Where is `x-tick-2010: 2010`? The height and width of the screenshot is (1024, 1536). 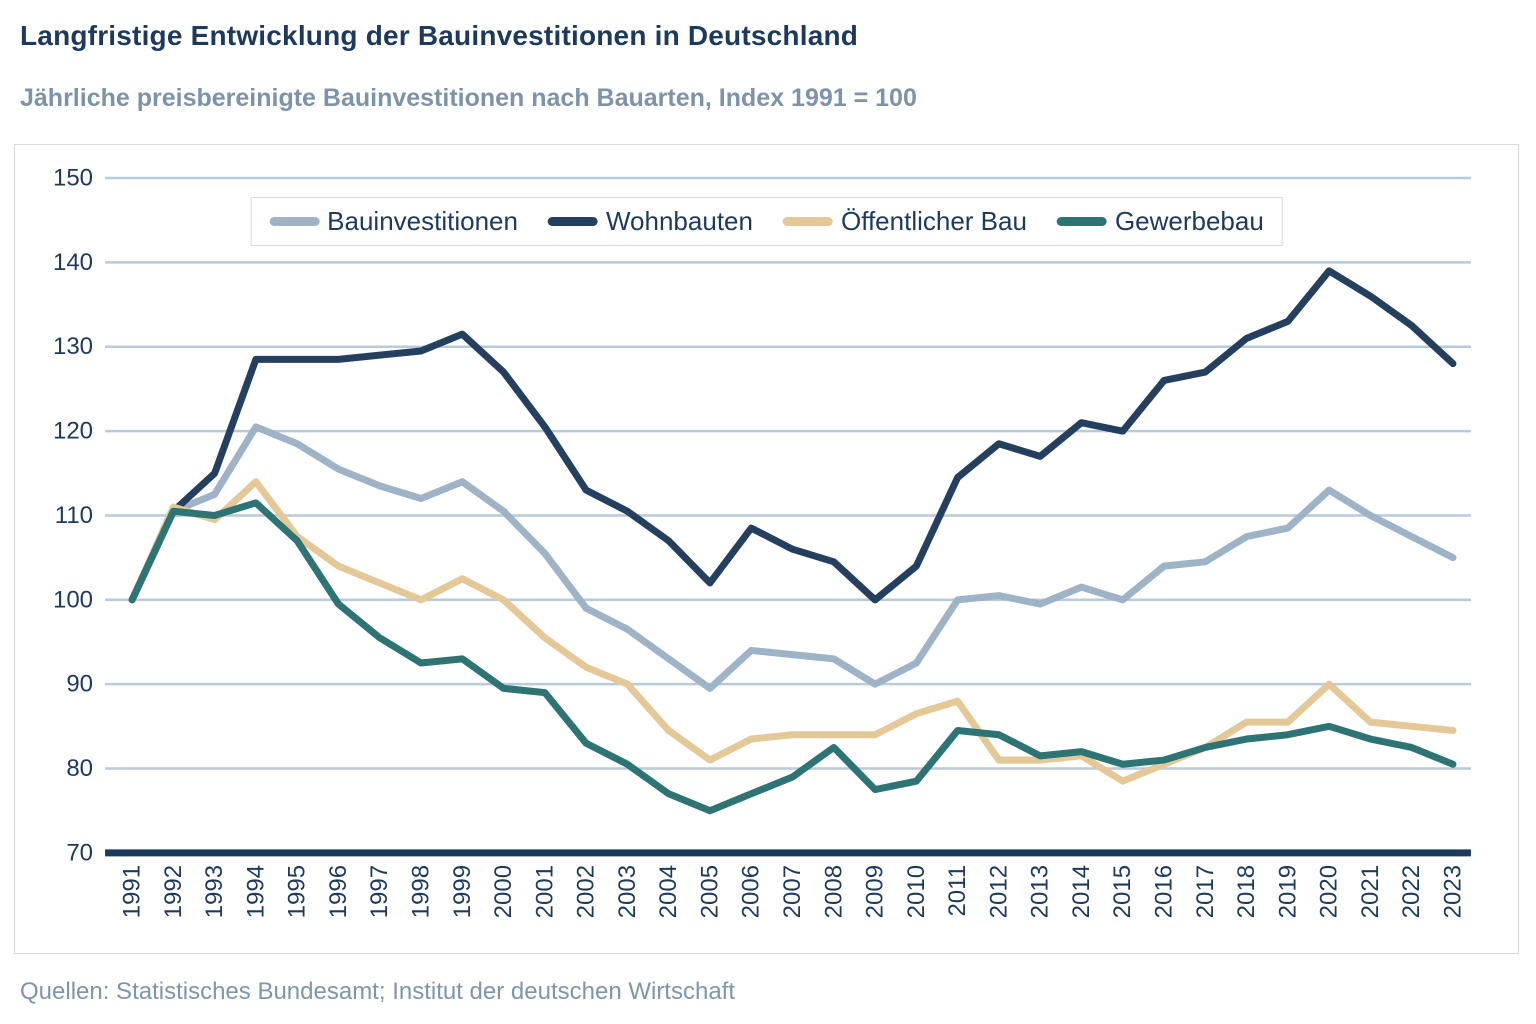
x-tick-2010: 2010 is located at coordinates (916, 891).